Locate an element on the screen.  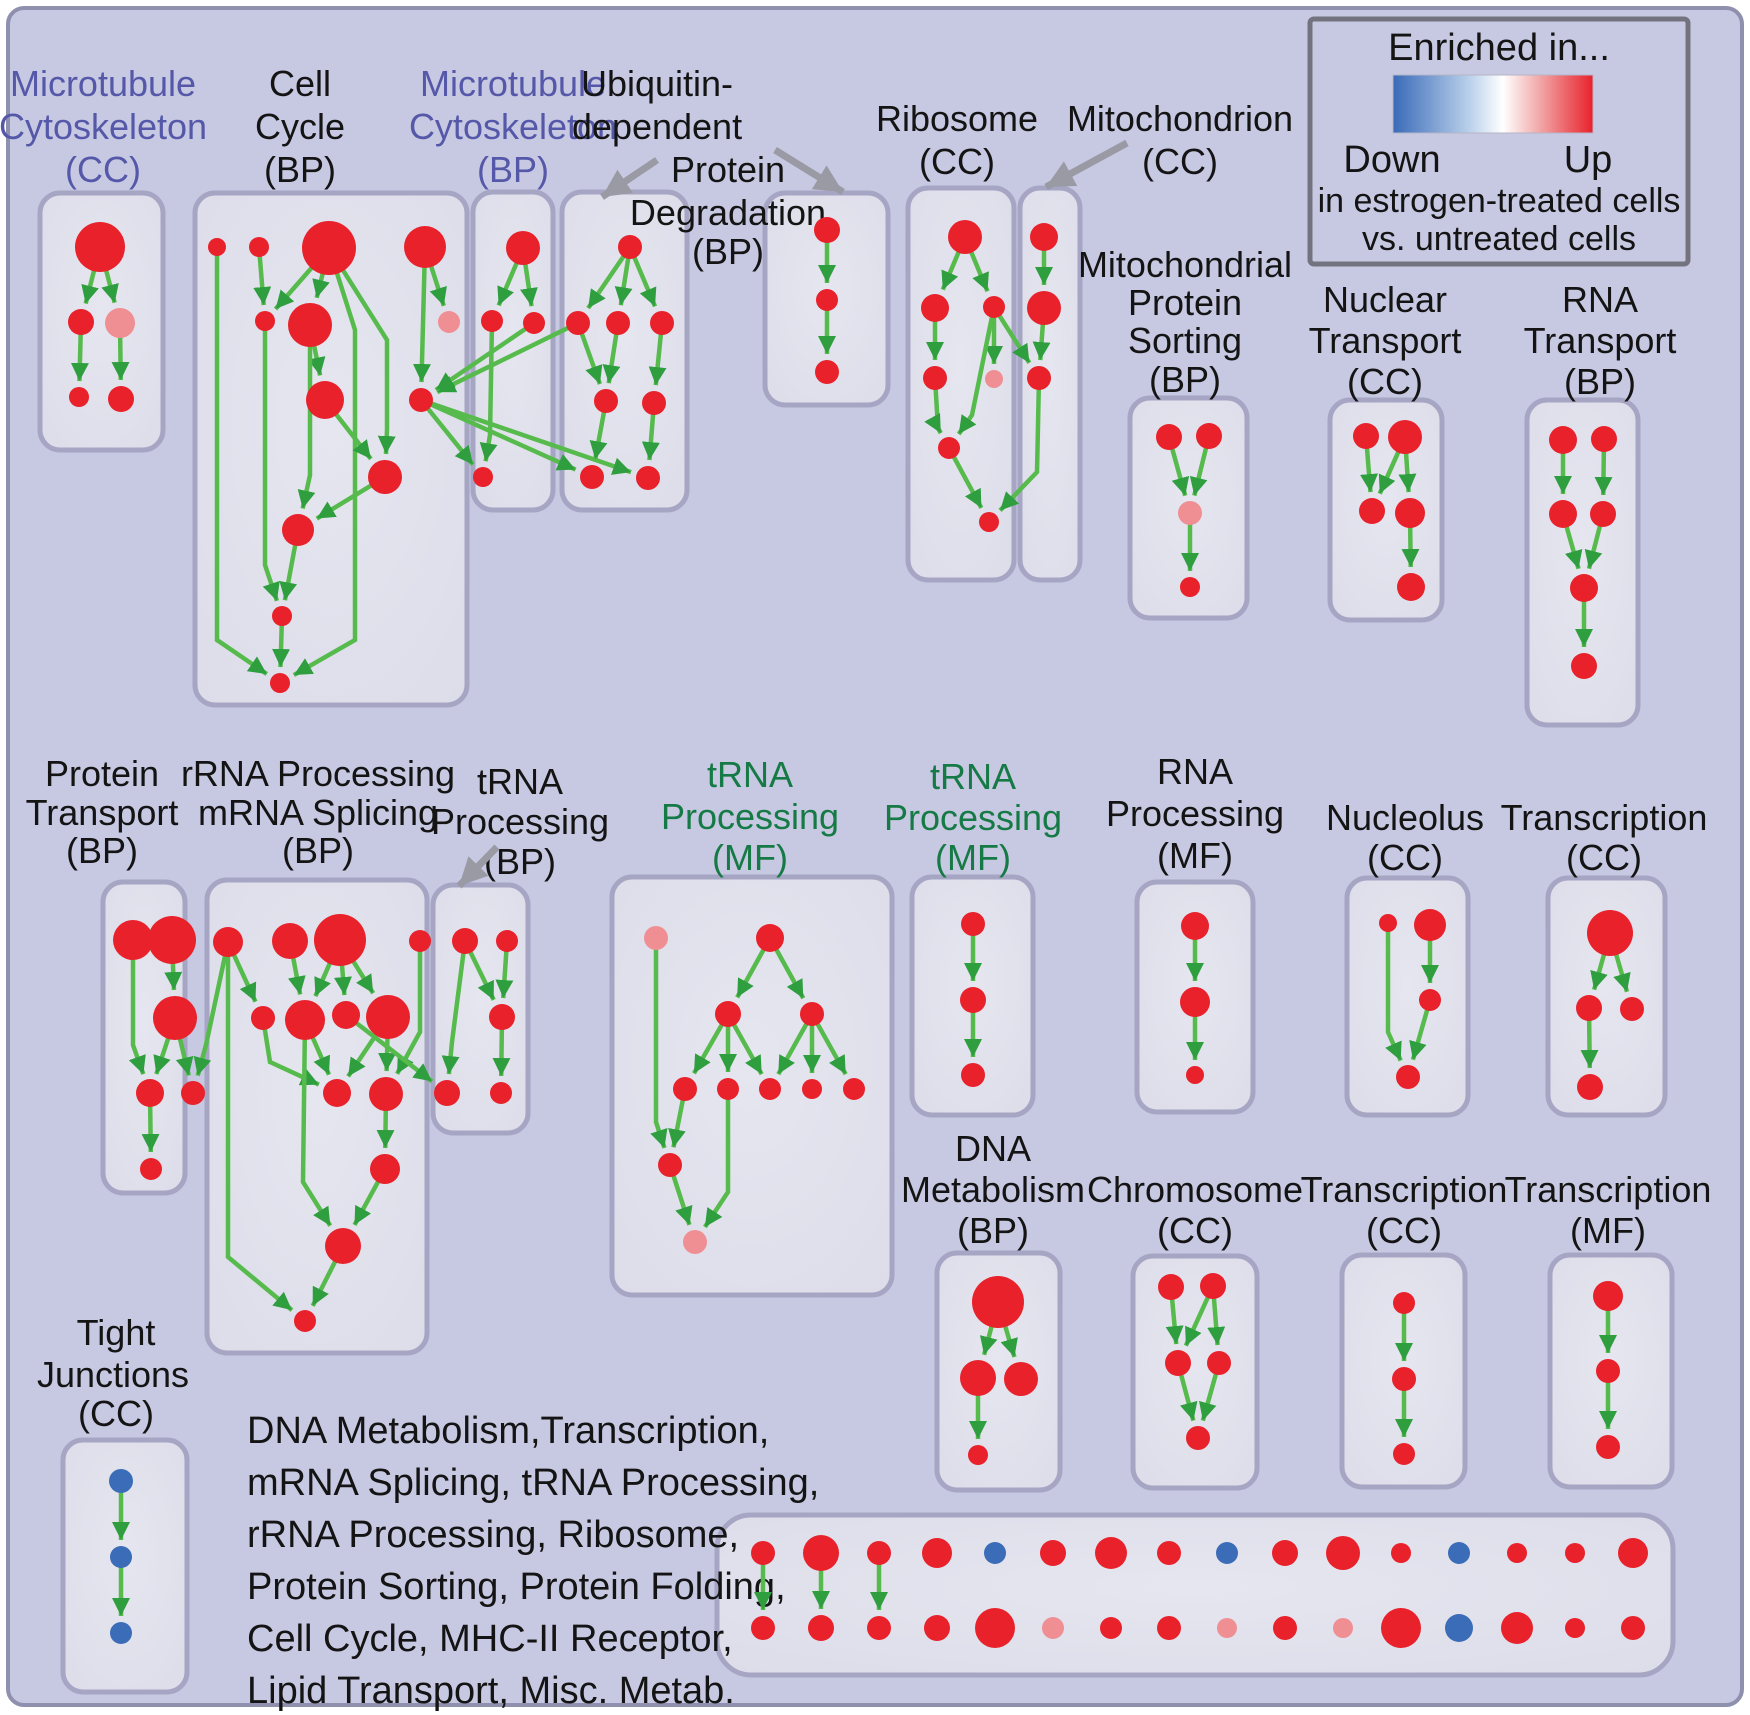
label-mitochondrion-cc: Mitochondrion is located at coordinates (1180, 118).